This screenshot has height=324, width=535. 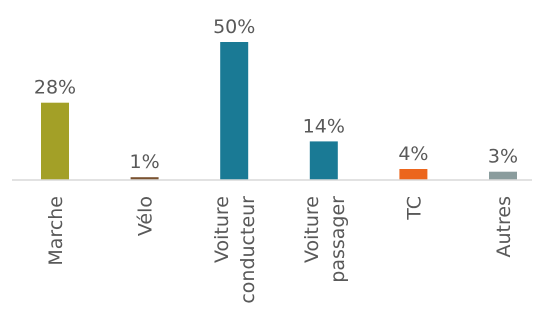 What do you see at coordinates (234, 27) in the screenshot?
I see `value-label-voiture-conducteur: 50%` at bounding box center [234, 27].